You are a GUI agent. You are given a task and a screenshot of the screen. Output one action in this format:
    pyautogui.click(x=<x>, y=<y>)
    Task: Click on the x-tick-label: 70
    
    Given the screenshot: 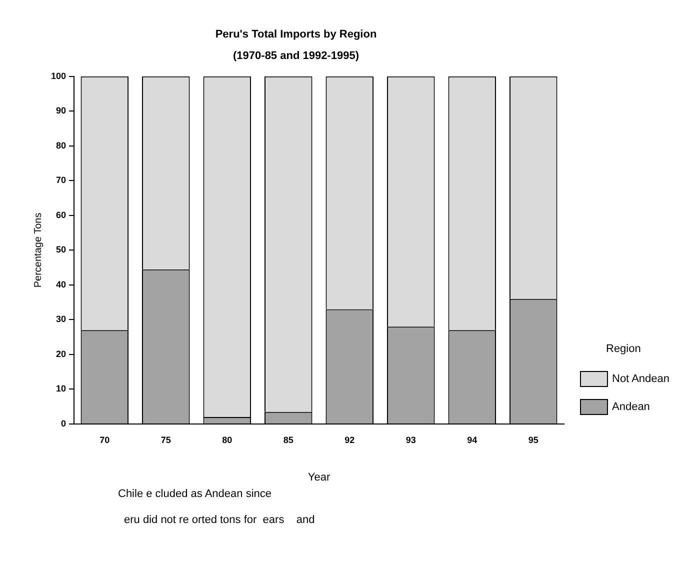 What is the action you would take?
    pyautogui.click(x=105, y=439)
    